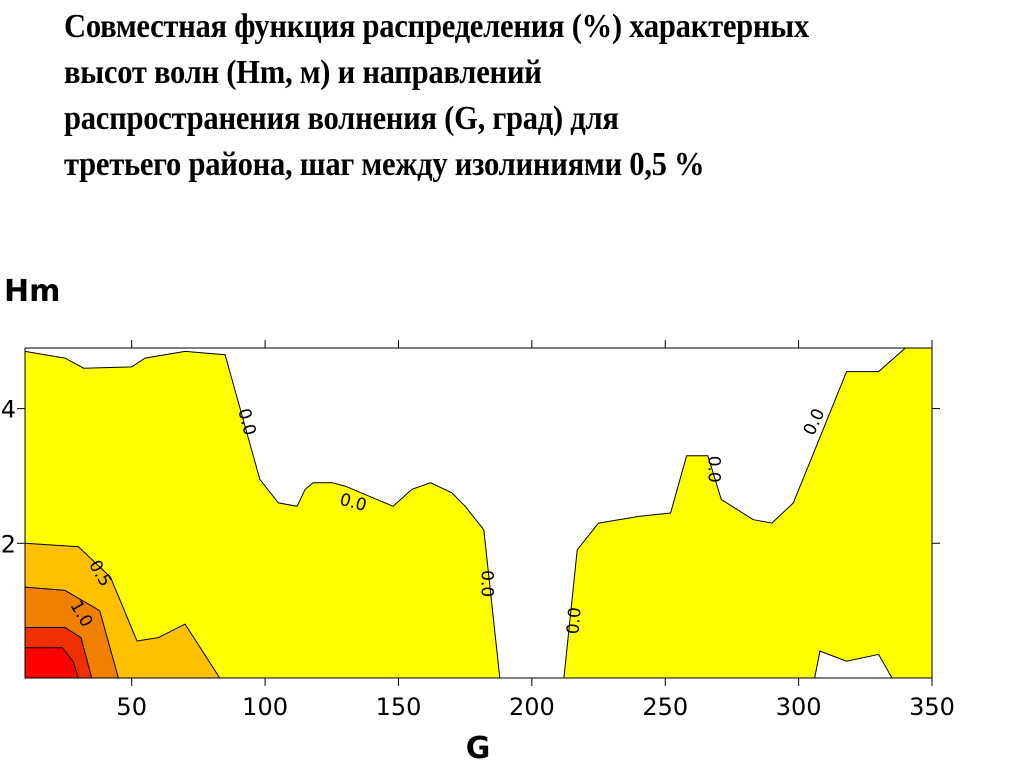 This screenshot has width=1024, height=768. Describe the element at coordinates (932, 707) in the screenshot. I see `x-tick-label: 350` at that location.